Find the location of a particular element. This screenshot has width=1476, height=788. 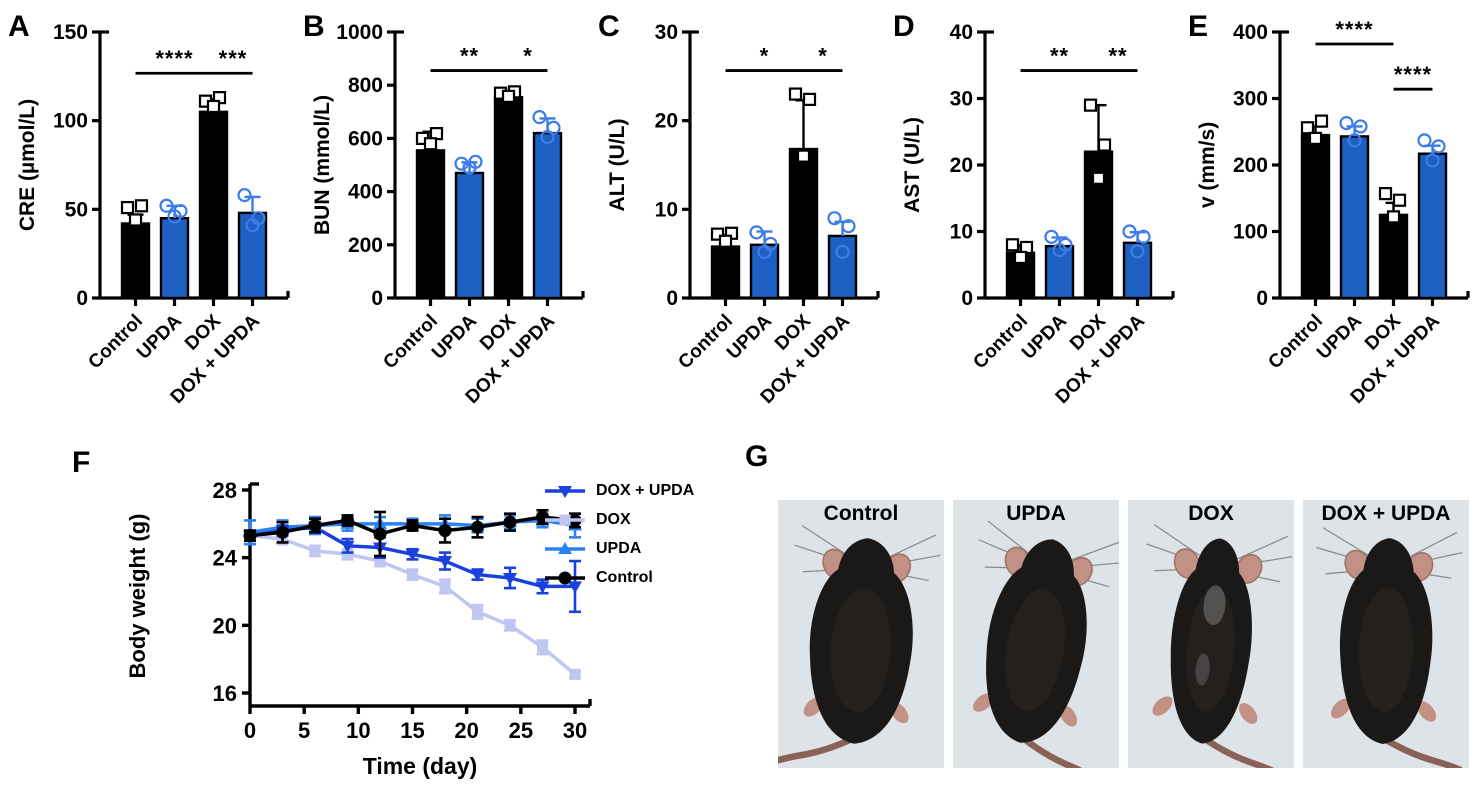

mouse-photo-dox: DOX is located at coordinates (1211, 638).